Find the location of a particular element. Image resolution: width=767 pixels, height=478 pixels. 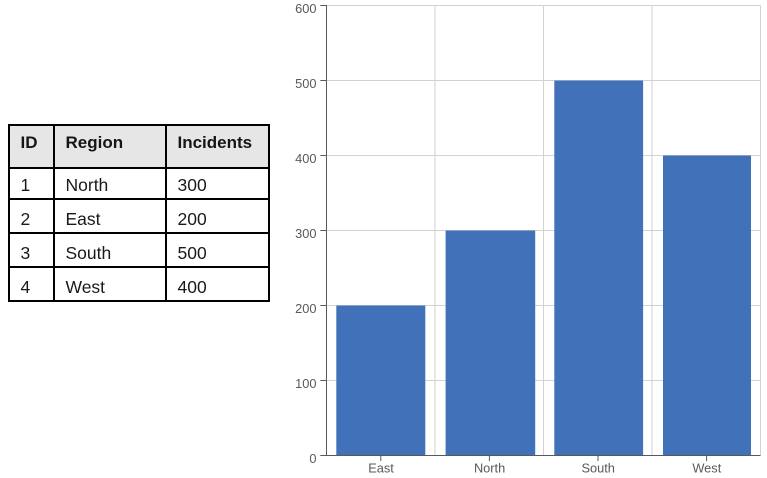

svg-text: 100 is located at coordinates (305, 383).